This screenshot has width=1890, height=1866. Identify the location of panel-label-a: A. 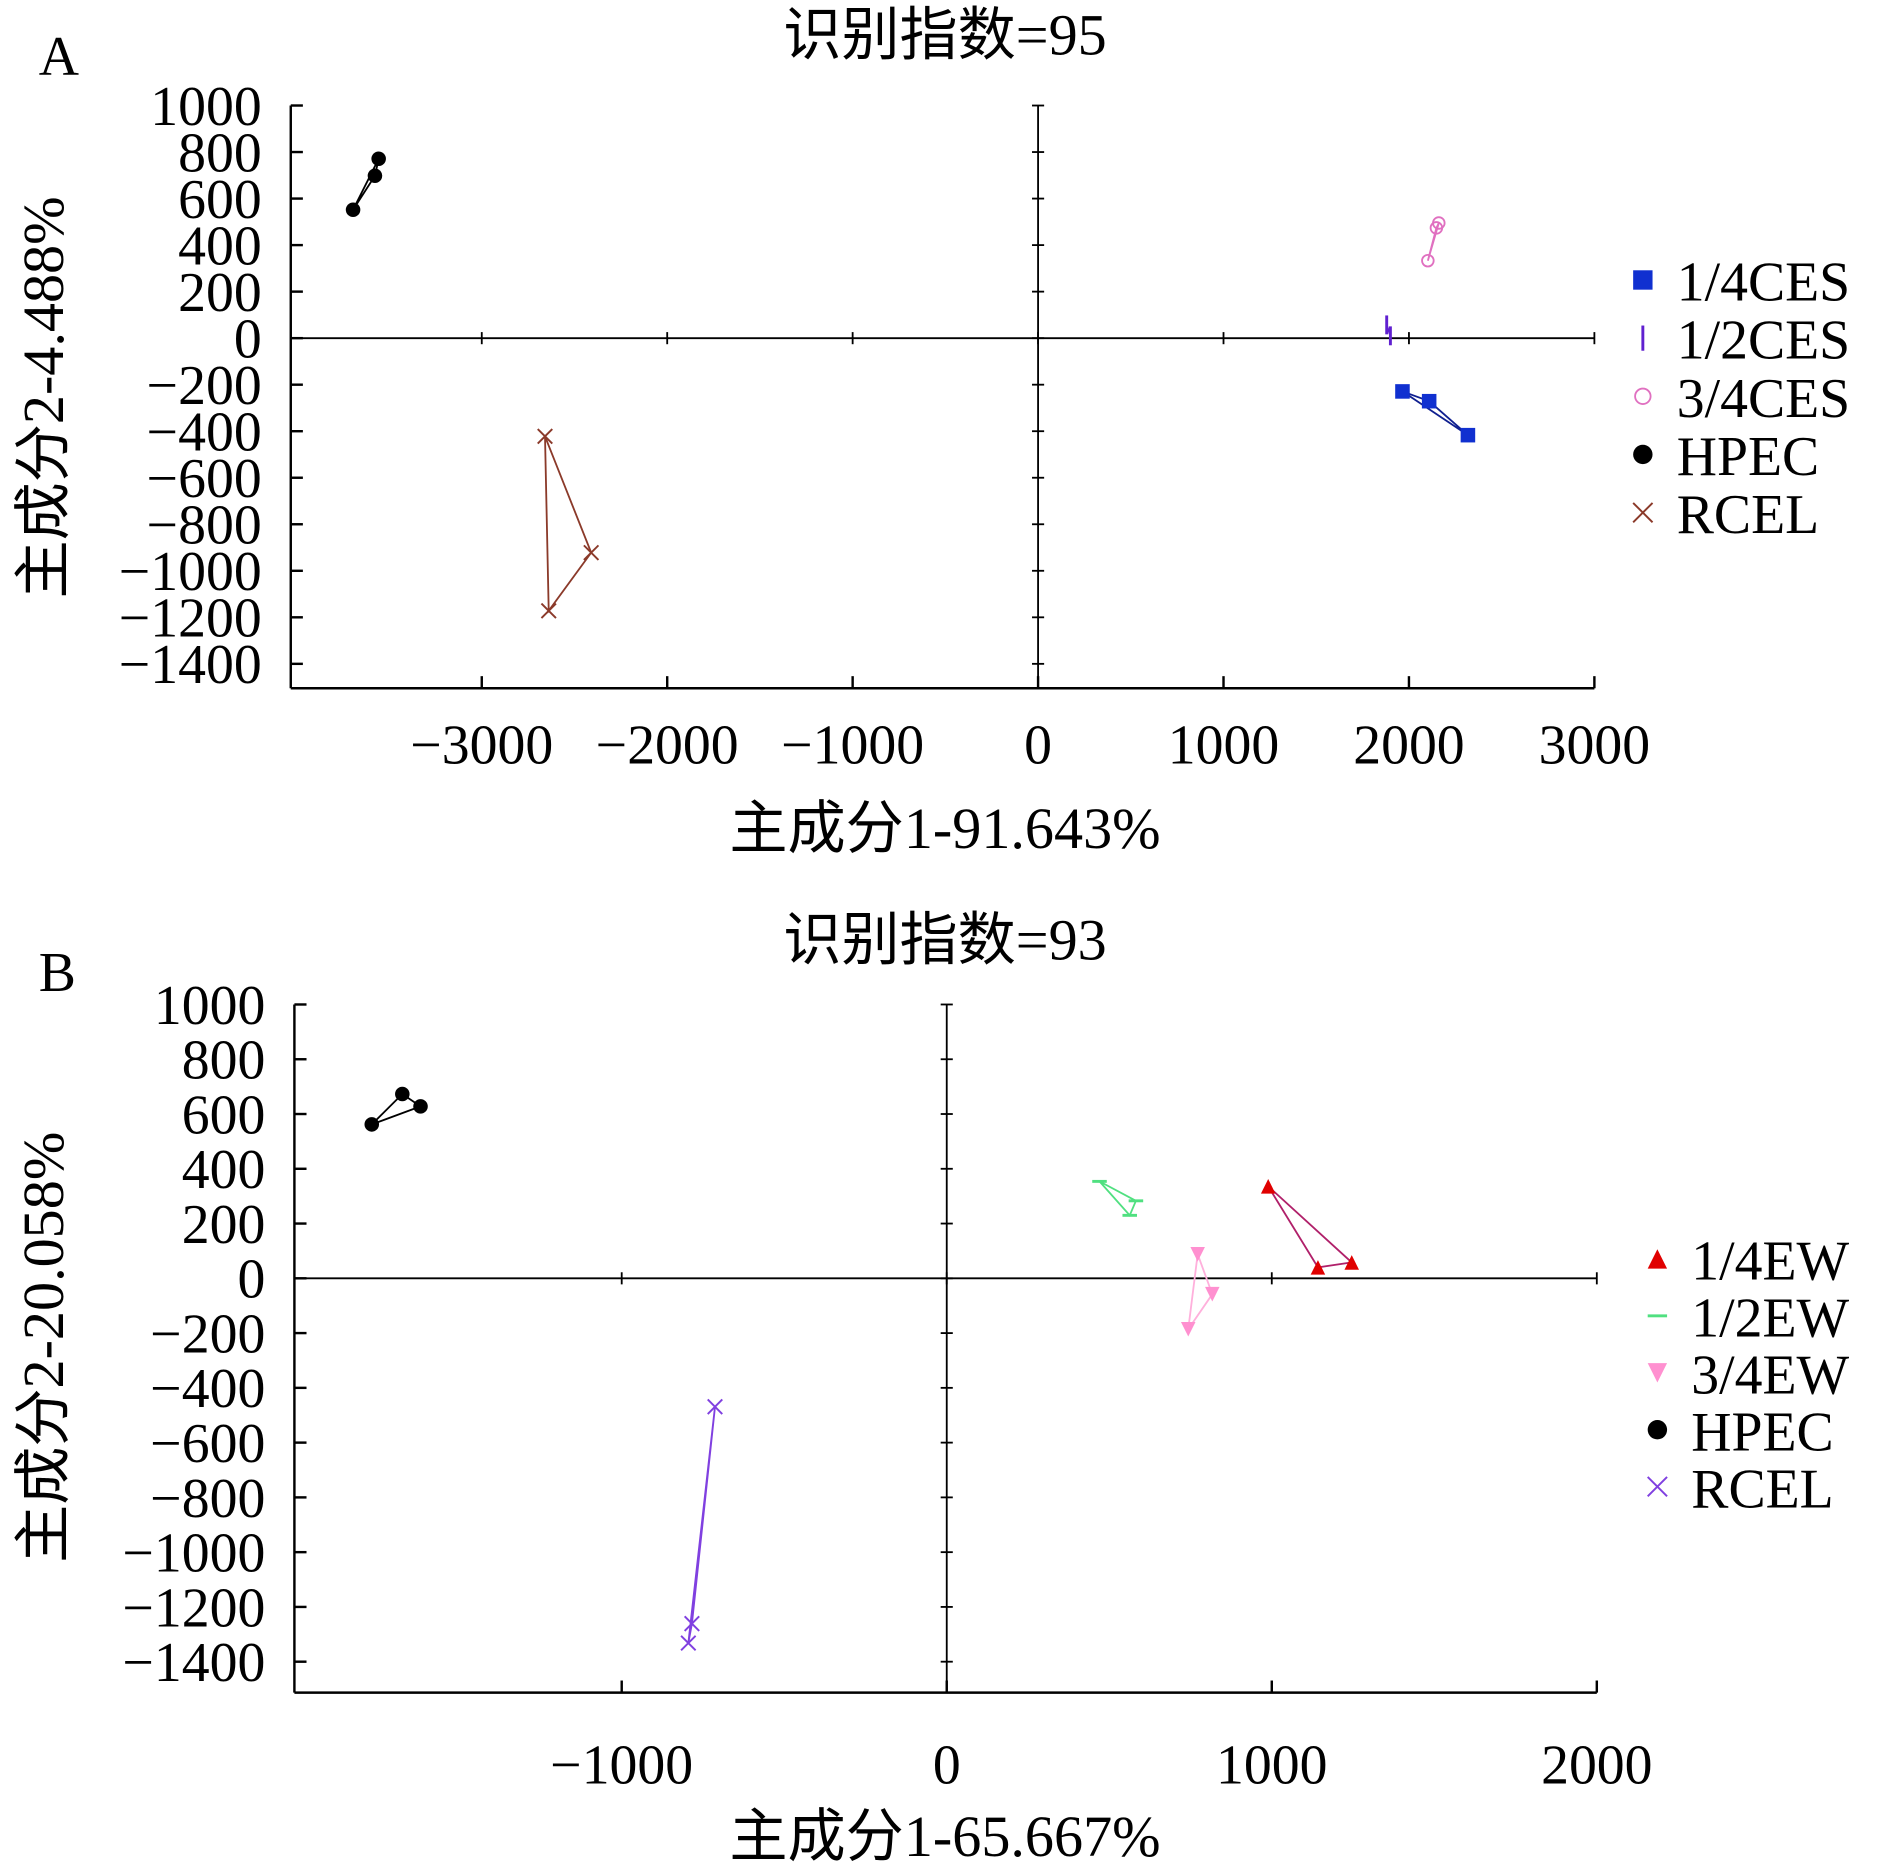
(59, 57).